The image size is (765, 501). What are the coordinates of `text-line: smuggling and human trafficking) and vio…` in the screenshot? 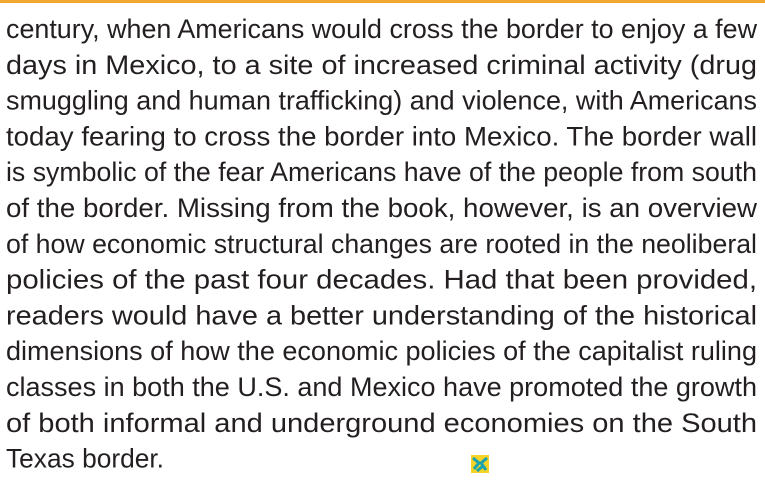 It's located at (381, 101).